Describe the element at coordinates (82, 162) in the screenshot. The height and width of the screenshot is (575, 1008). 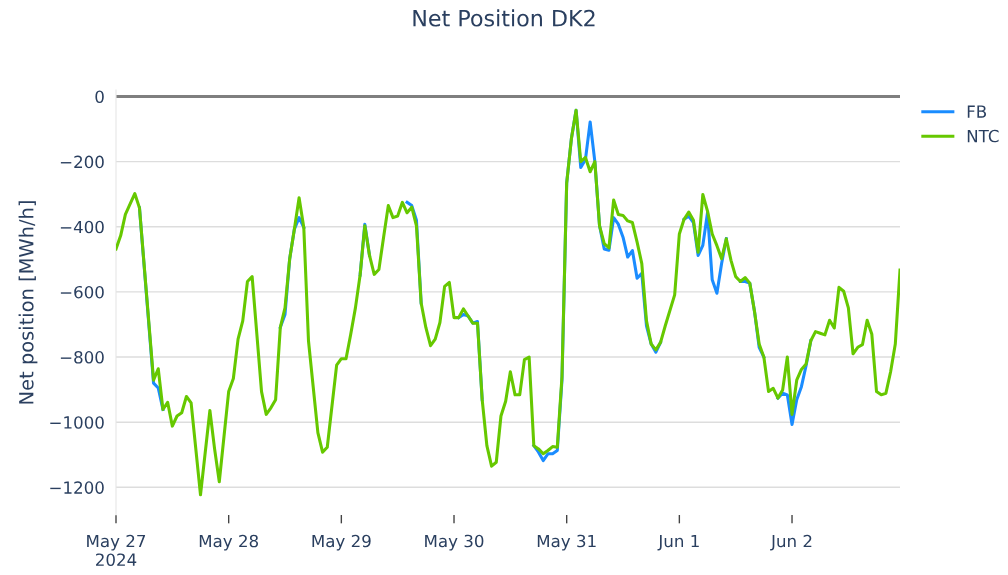
I see `y-tick-label: −200` at that location.